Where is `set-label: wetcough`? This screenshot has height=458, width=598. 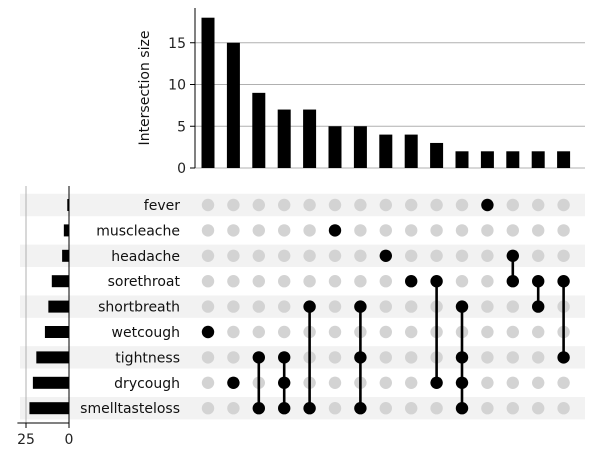 set-label: wetcough is located at coordinates (146, 333).